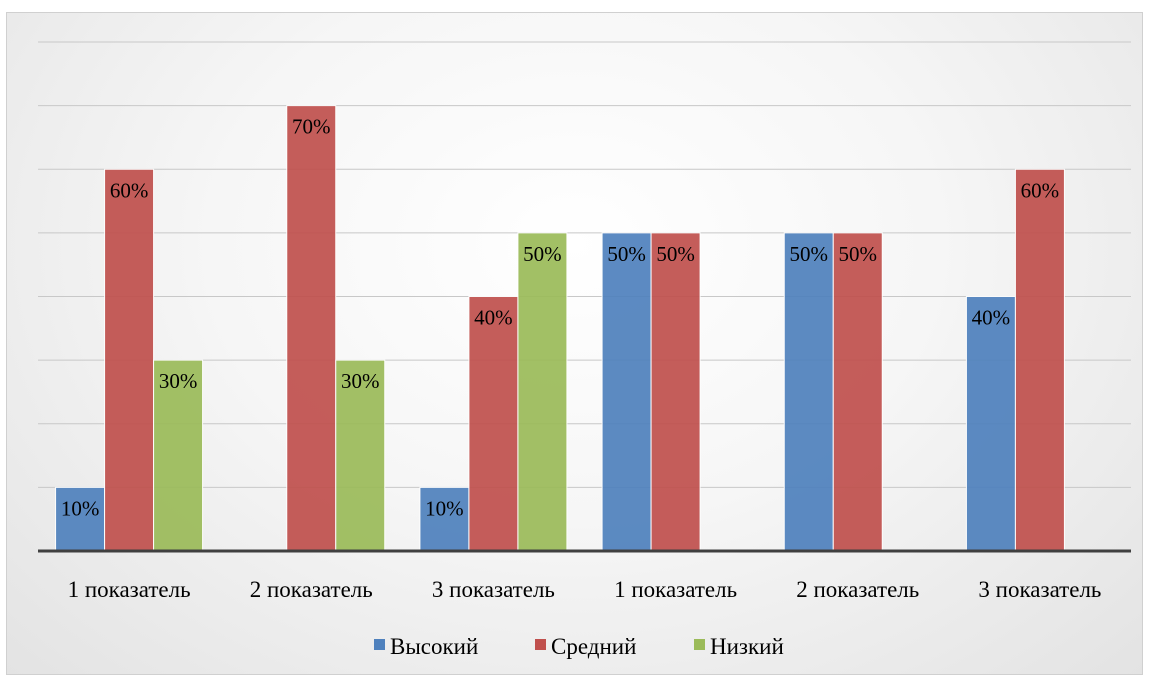  What do you see at coordinates (311, 328) in the screenshot?
I see `bar-Средний-2` at bounding box center [311, 328].